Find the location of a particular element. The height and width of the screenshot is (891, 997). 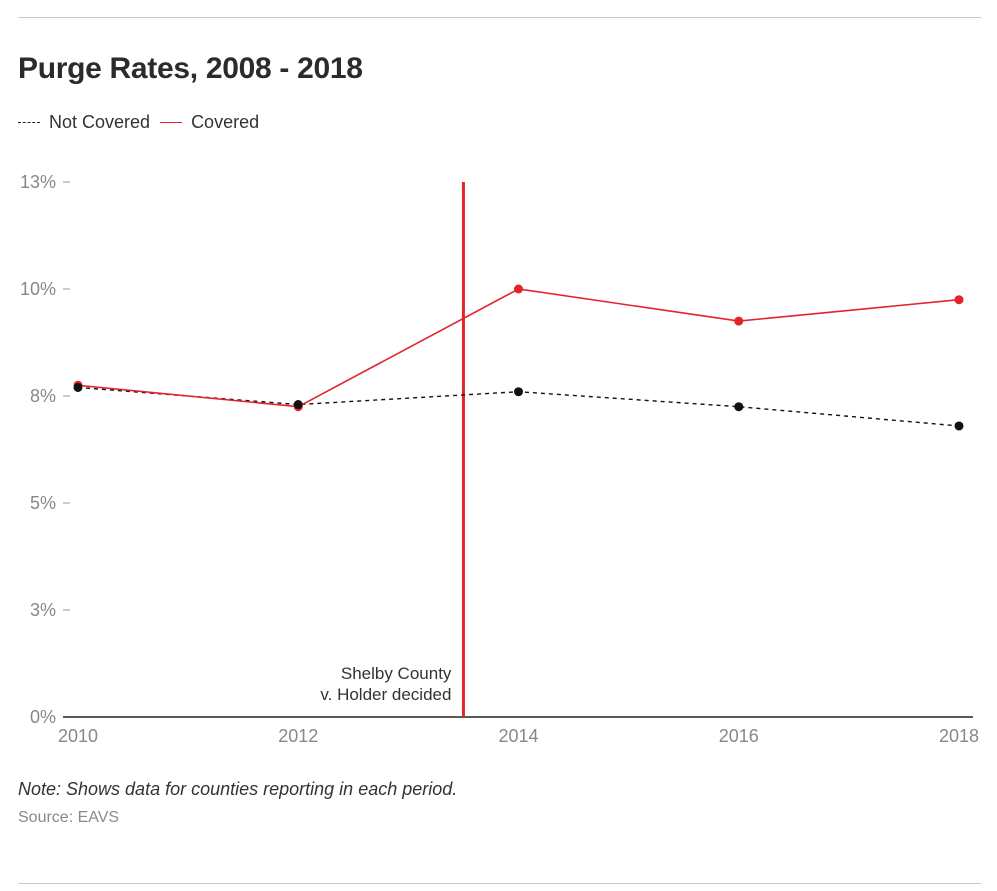

y-tick-label: 0% is located at coordinates (43, 717).